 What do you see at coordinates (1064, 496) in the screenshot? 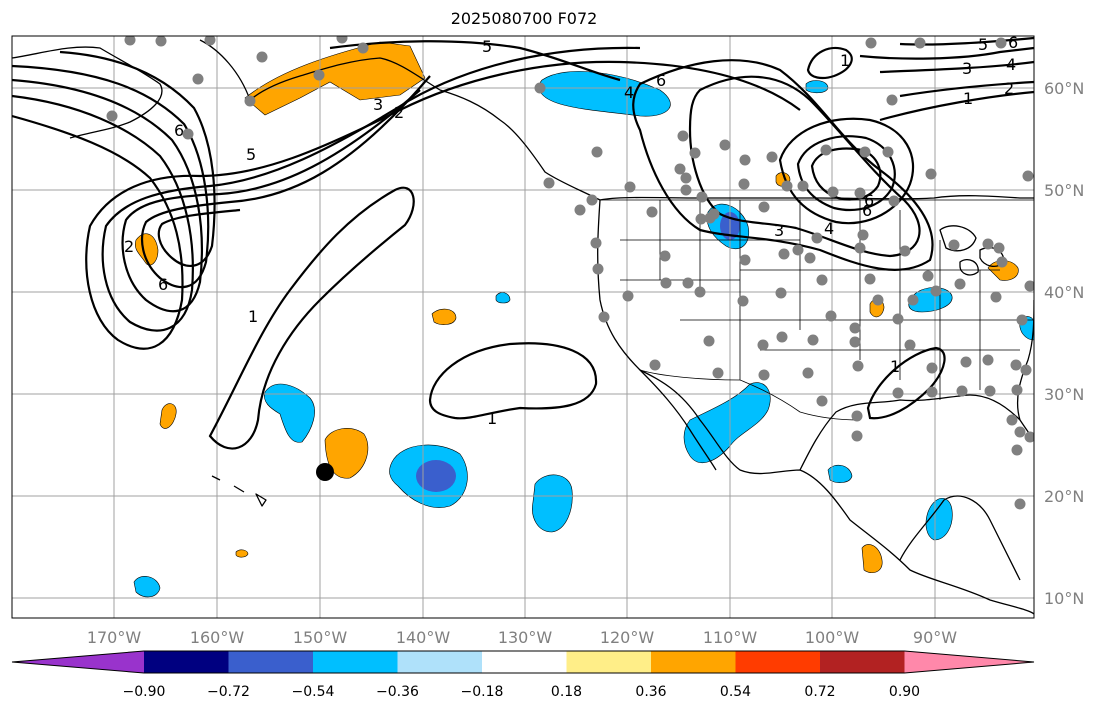
I see `lat-tick-label: 20°N` at bounding box center [1064, 496].